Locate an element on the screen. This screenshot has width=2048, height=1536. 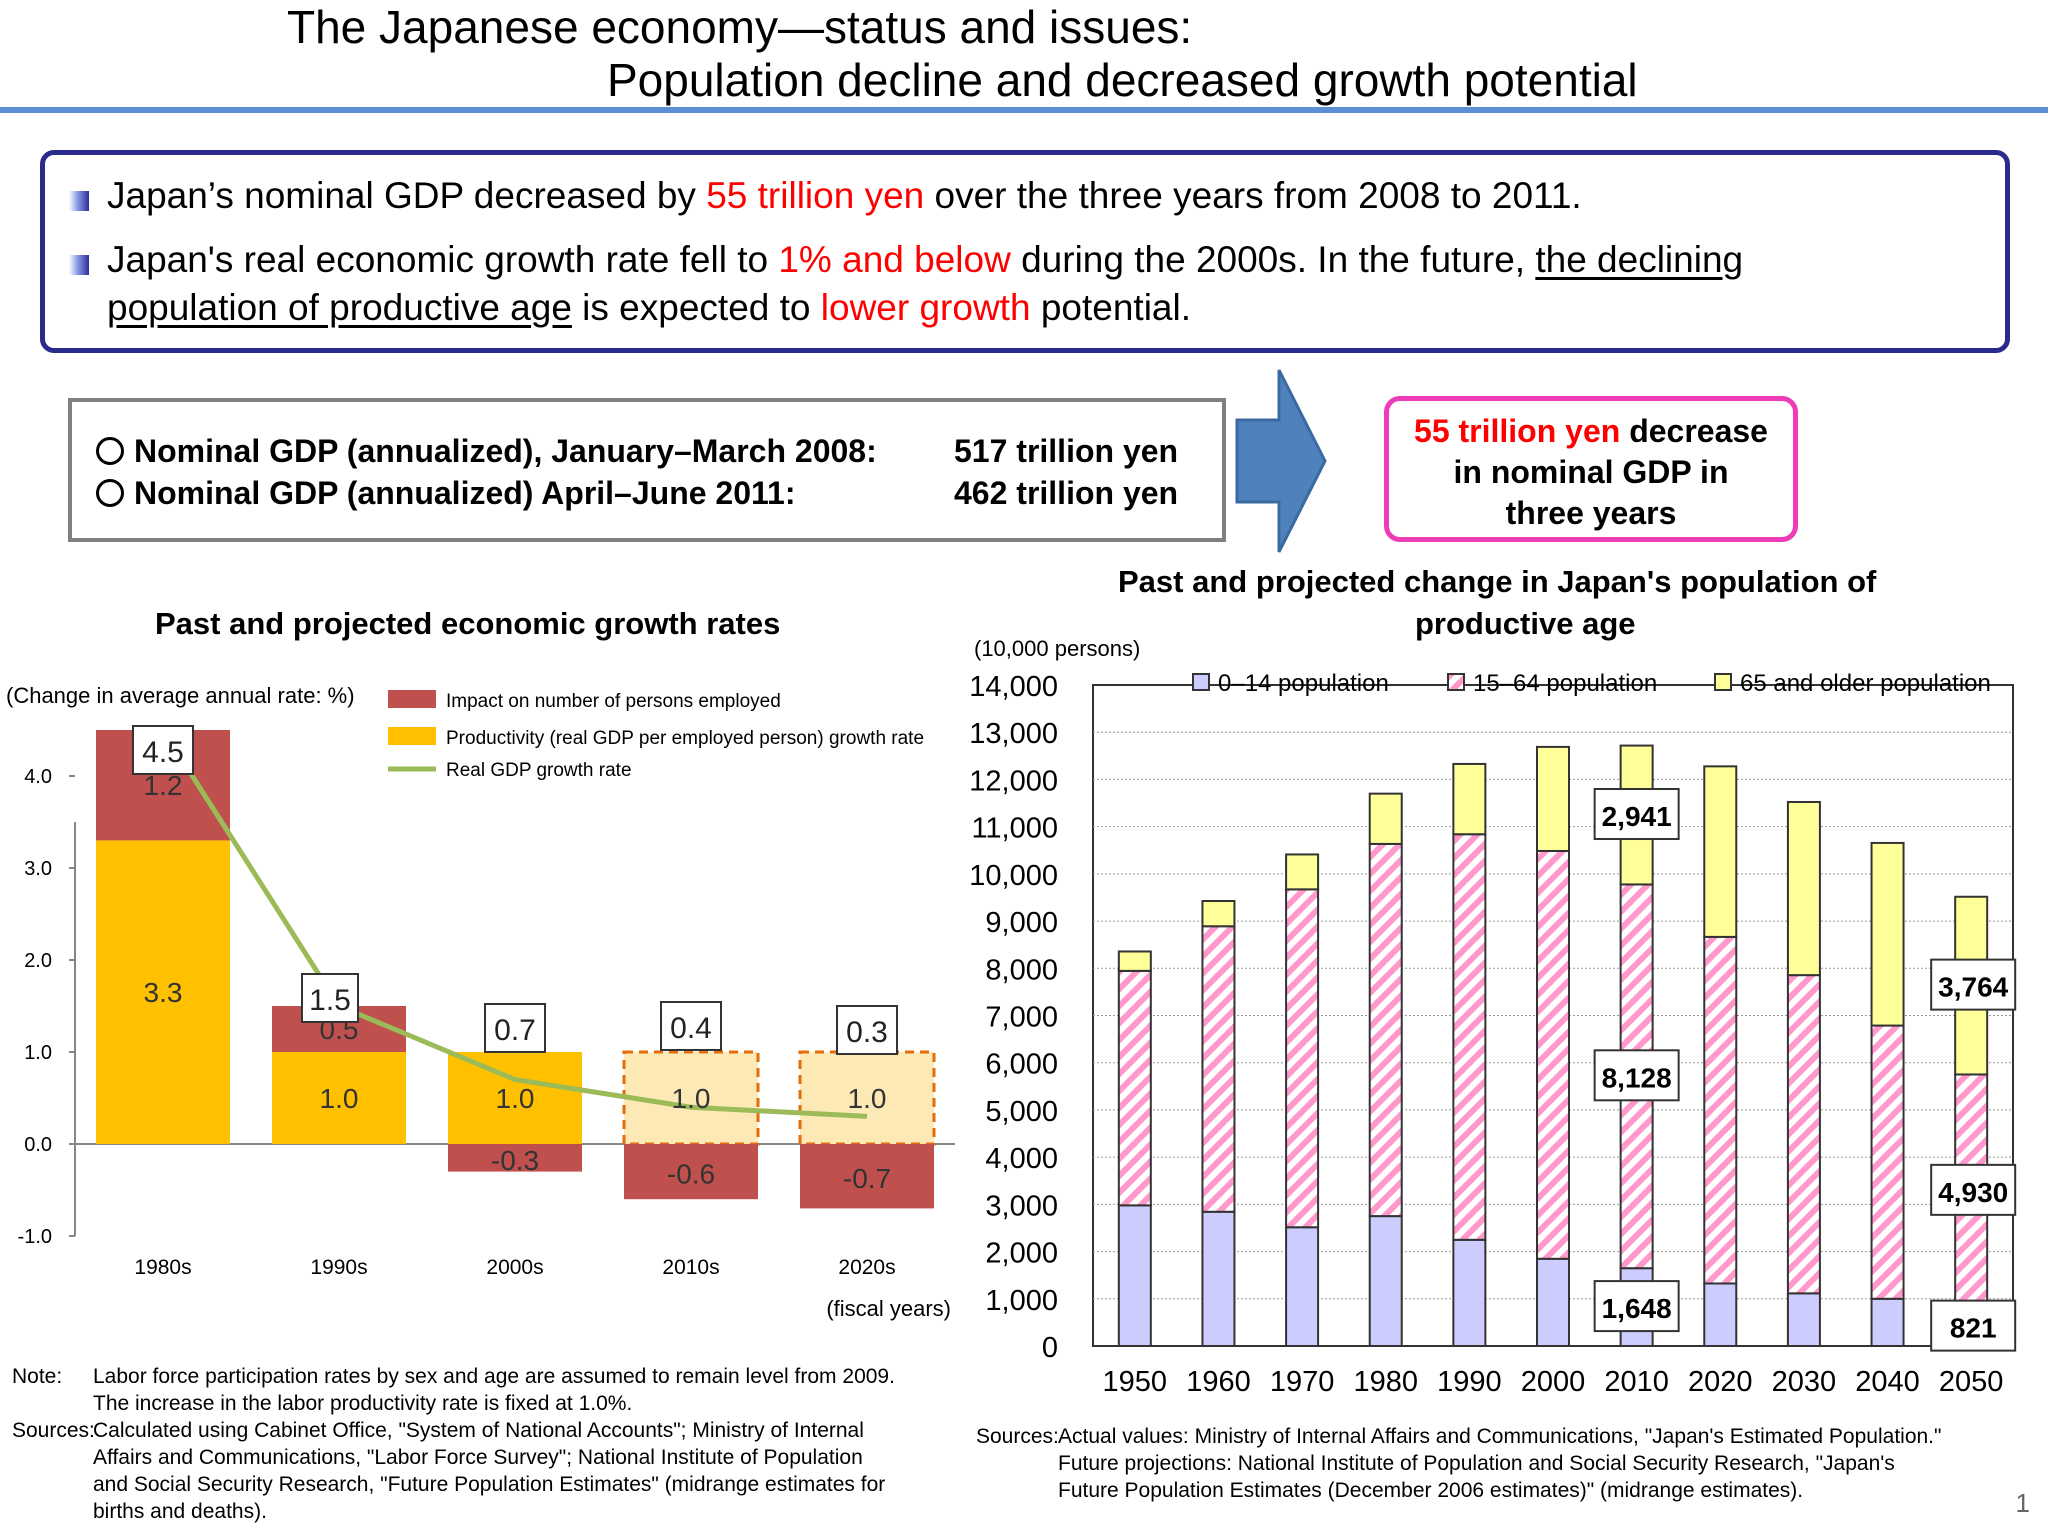
sources-label-left: Sources: is located at coordinates (53, 1430).